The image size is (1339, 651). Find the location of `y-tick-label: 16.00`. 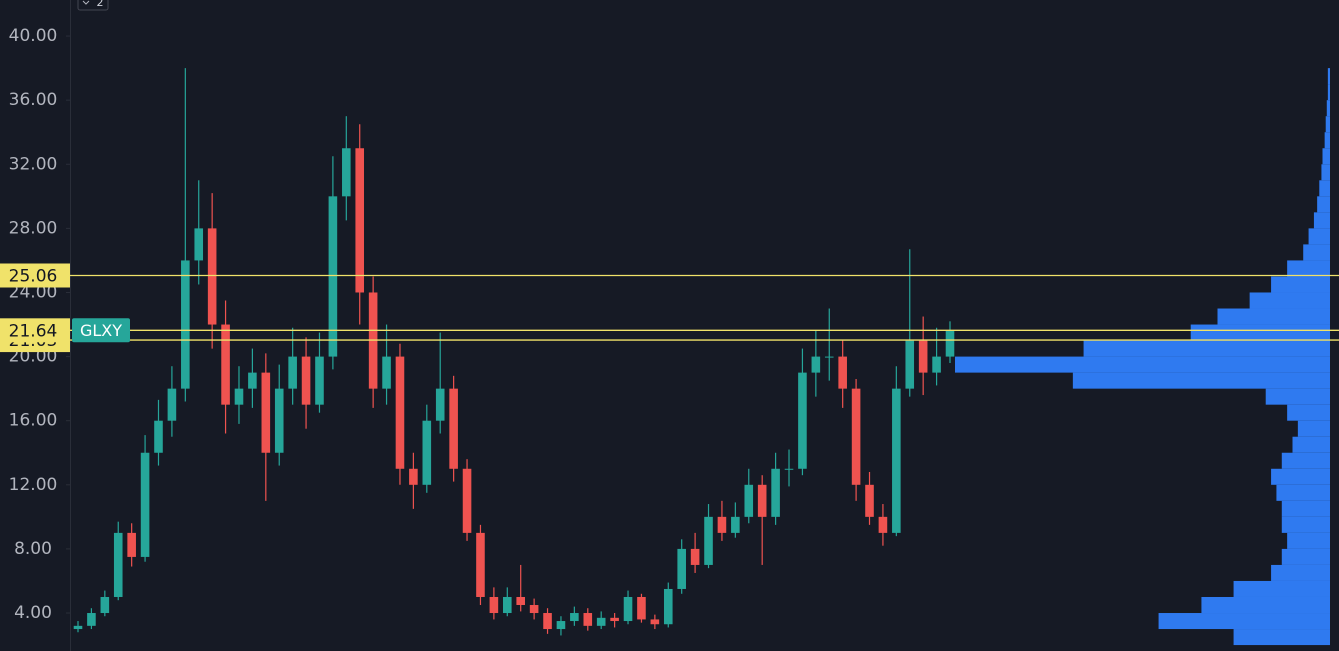

y-tick-label: 16.00 is located at coordinates (33, 421).